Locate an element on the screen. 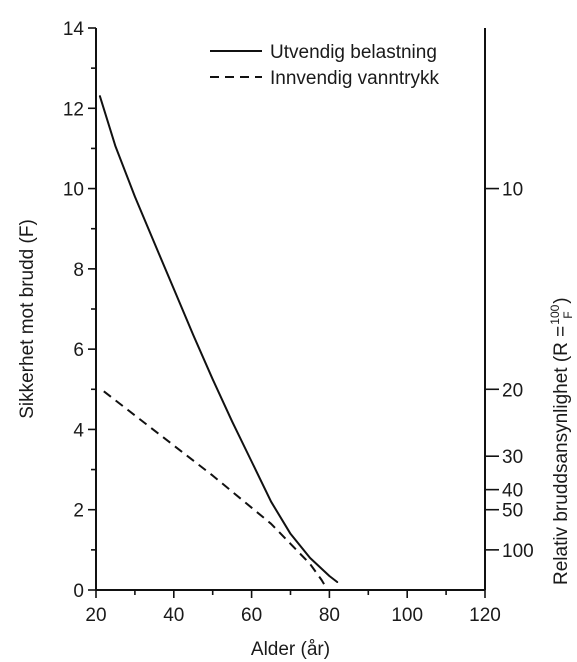 This screenshot has height=662, width=577. y2-tick-label: 50 is located at coordinates (512, 511).